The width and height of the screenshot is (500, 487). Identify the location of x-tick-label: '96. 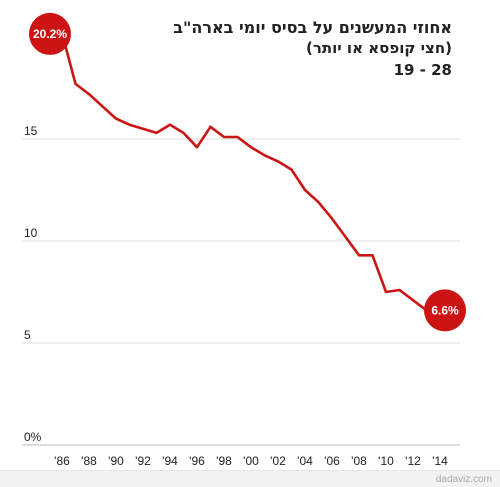
(197, 461).